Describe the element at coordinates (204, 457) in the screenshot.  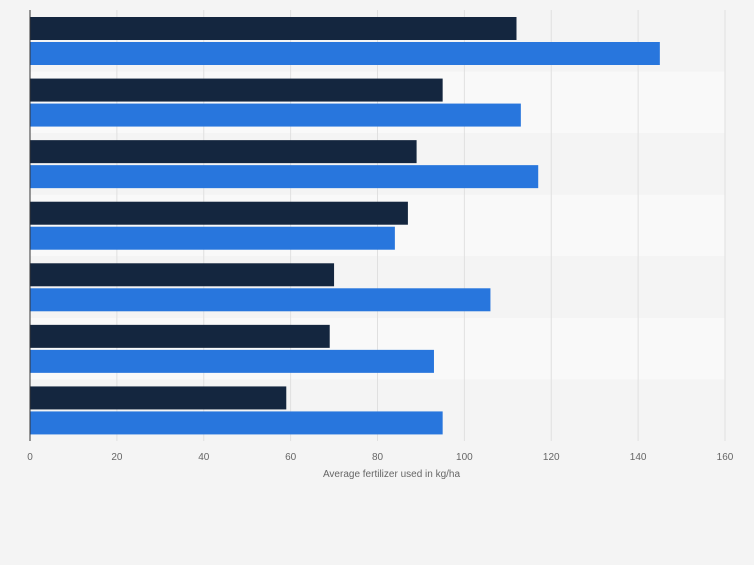
I see `x-tick-label: 40` at that location.